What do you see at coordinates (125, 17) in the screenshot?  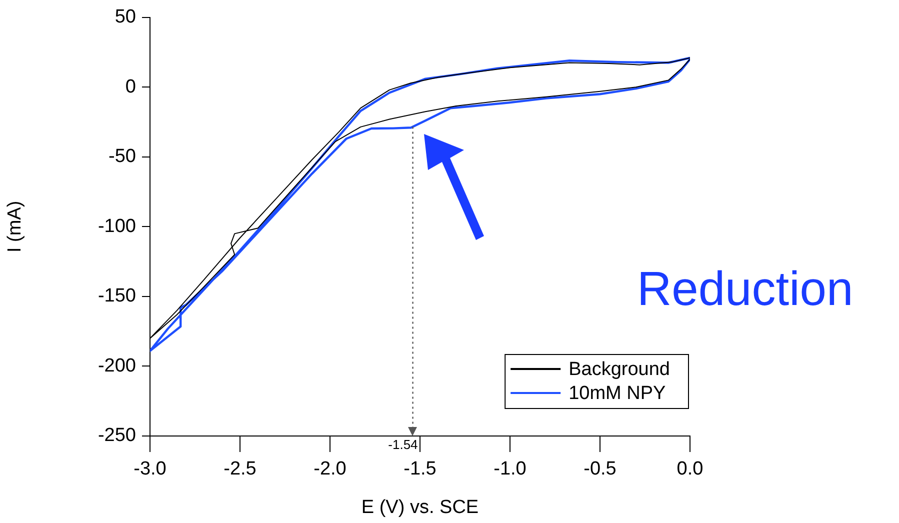 I see `y-tick-label: 50` at bounding box center [125, 17].